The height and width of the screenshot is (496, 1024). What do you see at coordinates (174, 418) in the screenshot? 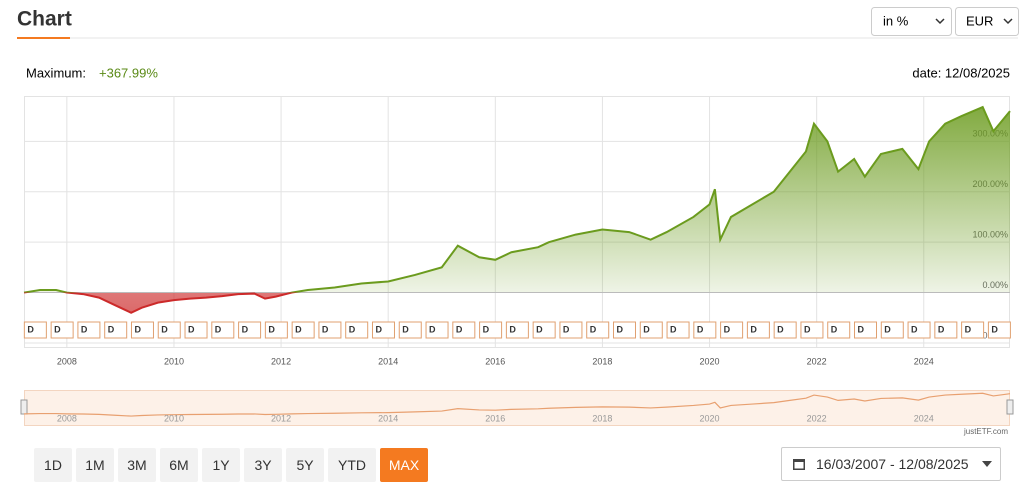
I see `navigator-tick-label: 2010` at bounding box center [174, 418].